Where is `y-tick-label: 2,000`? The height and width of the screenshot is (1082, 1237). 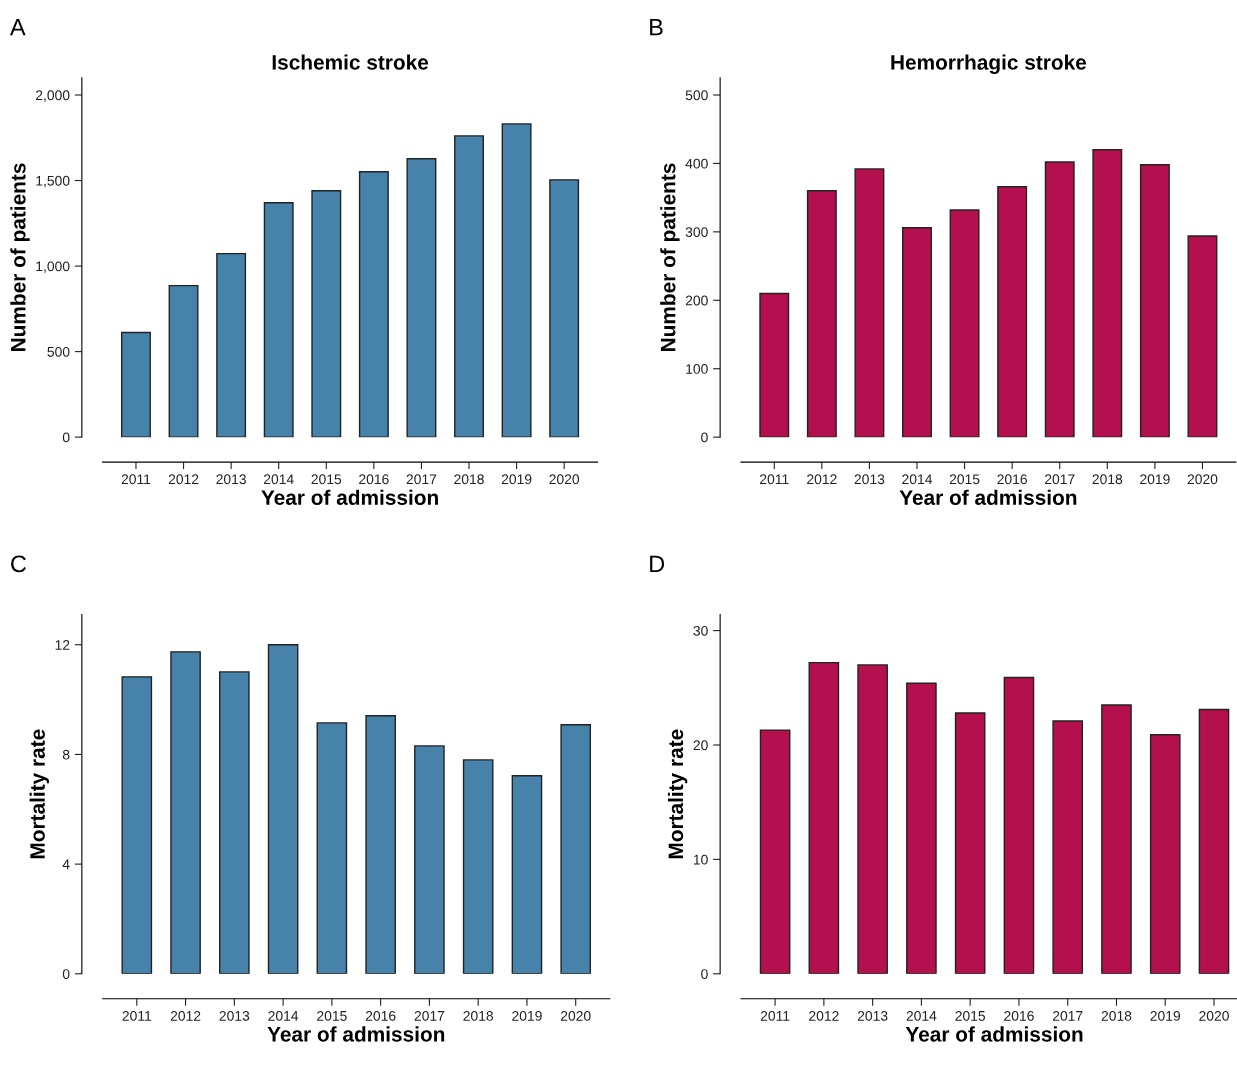
y-tick-label: 2,000 is located at coordinates (52, 96).